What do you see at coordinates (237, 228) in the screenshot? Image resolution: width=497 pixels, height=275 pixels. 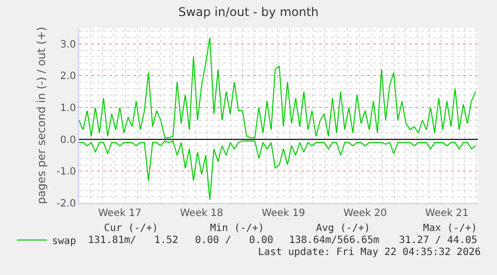 I see `text: Min (-/+)` at bounding box center [237, 228].